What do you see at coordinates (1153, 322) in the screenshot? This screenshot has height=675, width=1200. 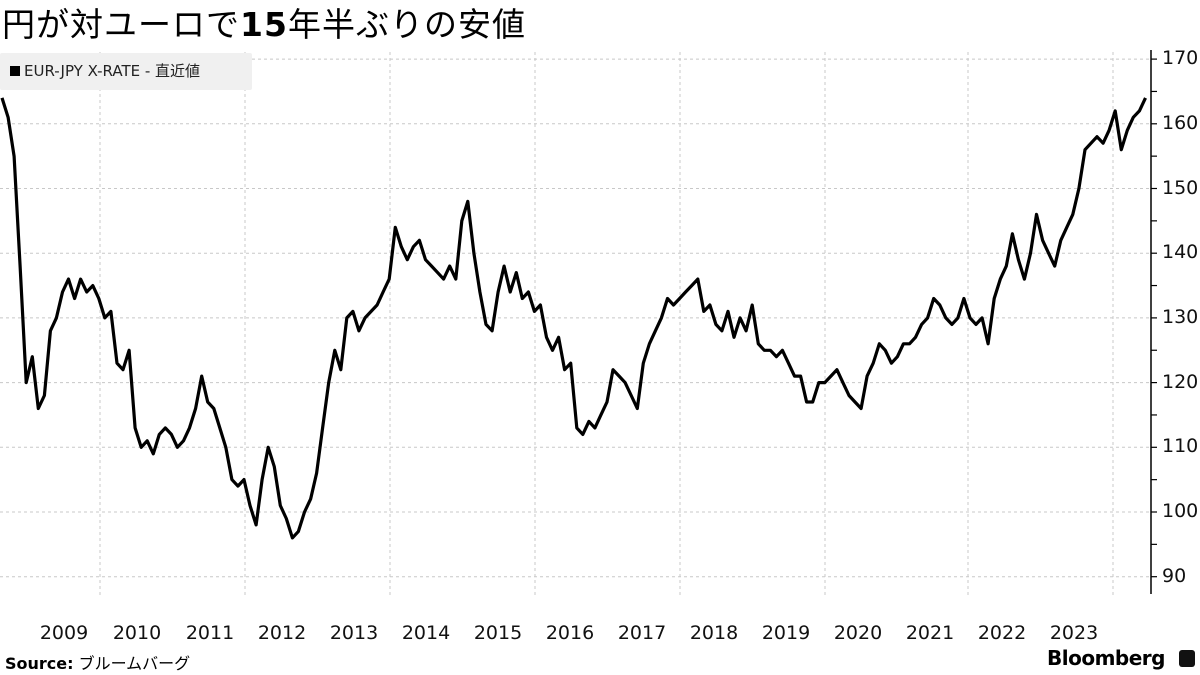 I see `y-axis` at bounding box center [1153, 322].